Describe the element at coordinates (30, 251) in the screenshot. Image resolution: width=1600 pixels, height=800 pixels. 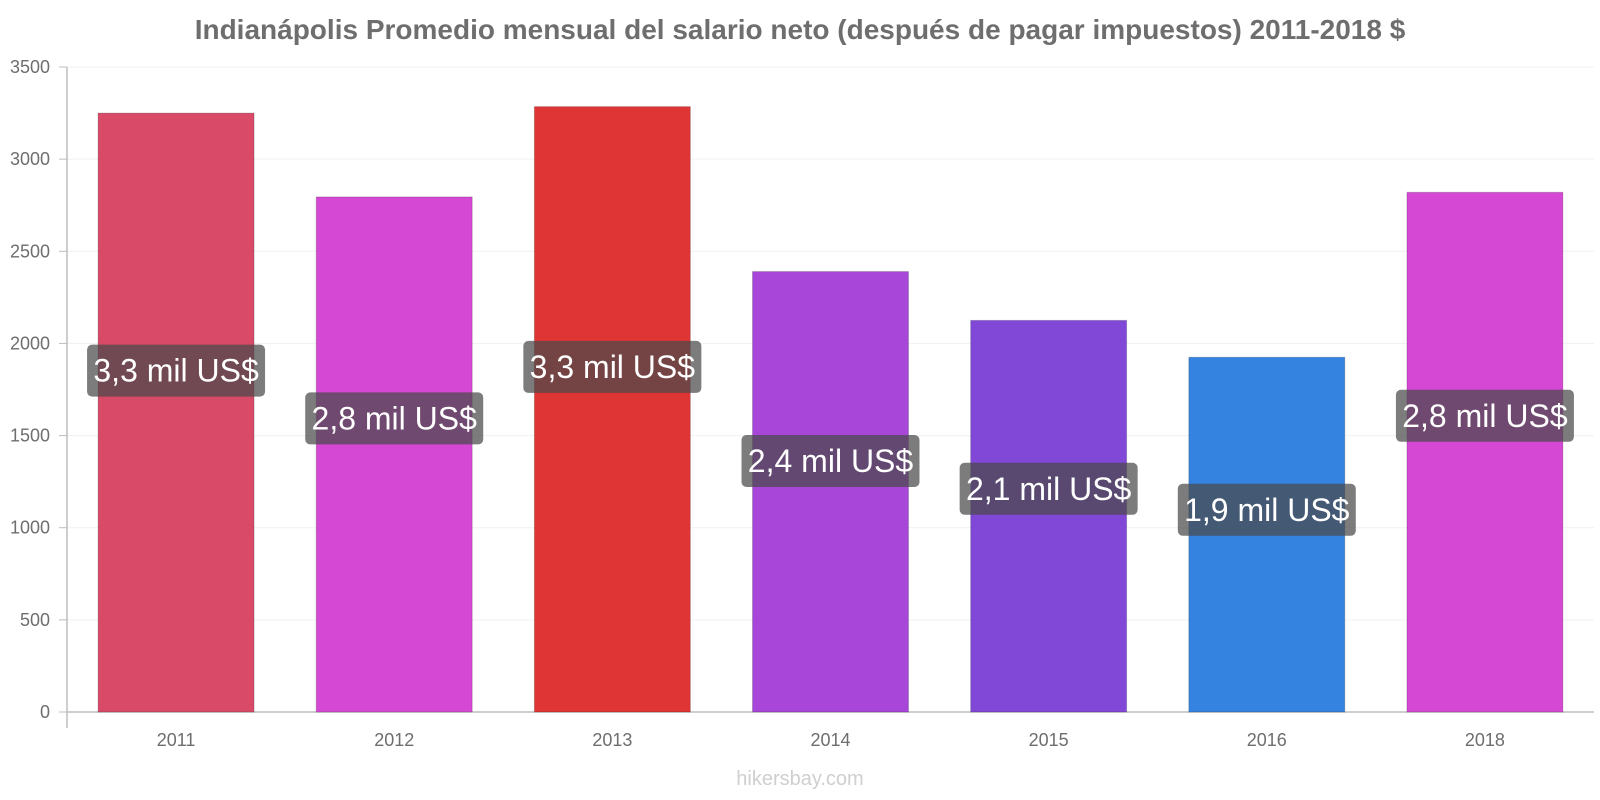
I see `y-tick-label: 2500` at that location.